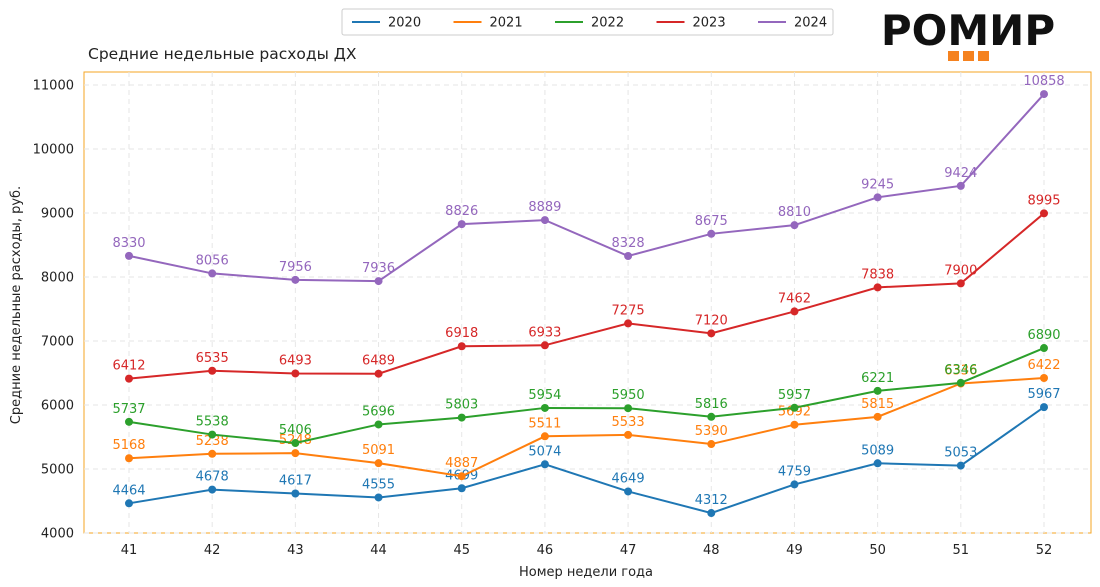 This screenshot has height=587, width=1100. What do you see at coordinates (794, 395) in the screenshot?
I see `data-label-2022: 5957` at bounding box center [794, 395].